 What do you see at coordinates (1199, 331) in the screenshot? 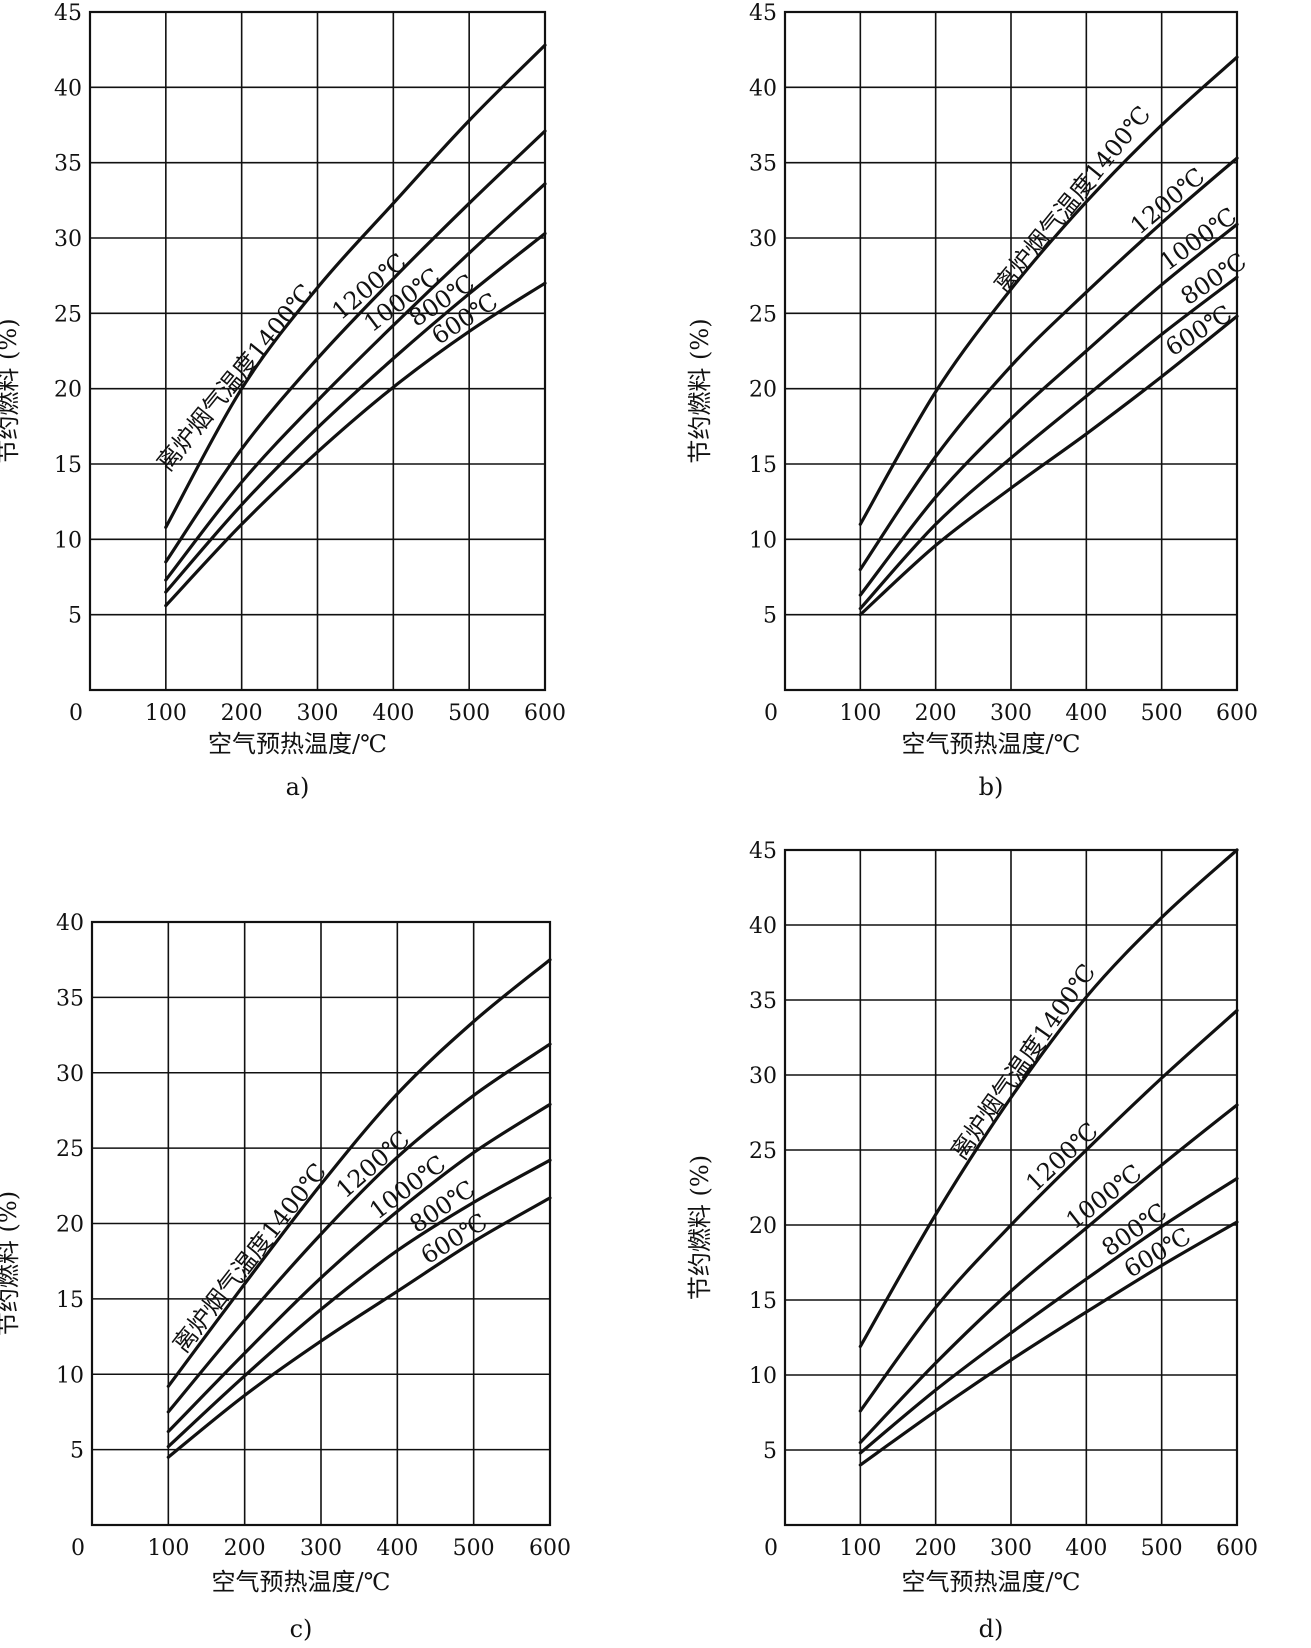
I see `series-label: 600℃` at bounding box center [1199, 331].